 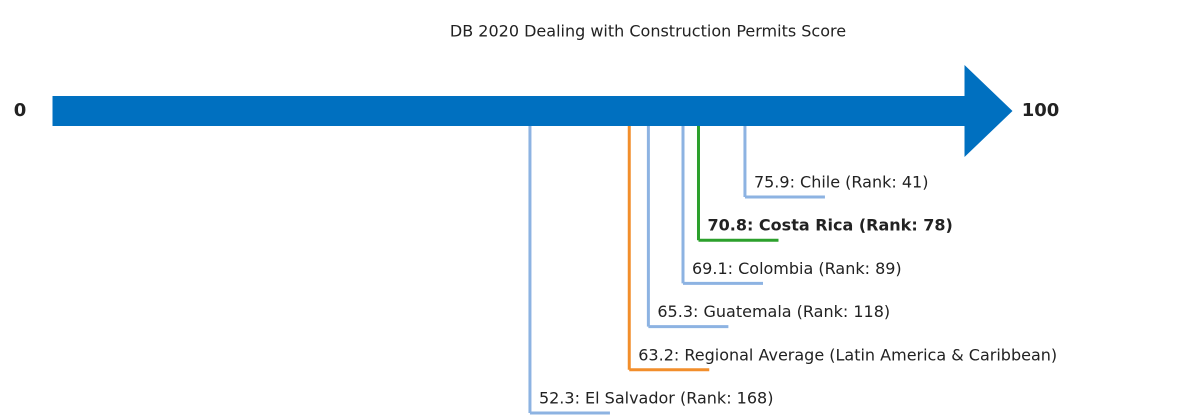 What do you see at coordinates (841, 182) in the screenshot?
I see `marker-label: 75.9: Chile (Rank: 41)` at bounding box center [841, 182].